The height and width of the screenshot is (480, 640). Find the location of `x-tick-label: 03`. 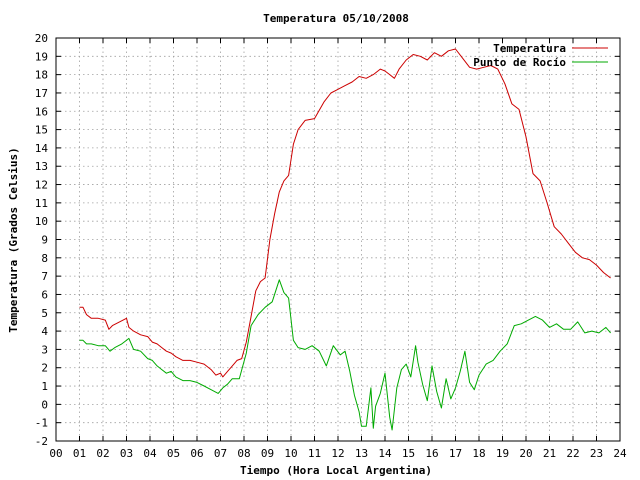

x-tick-label: 03 is located at coordinates (126, 453).